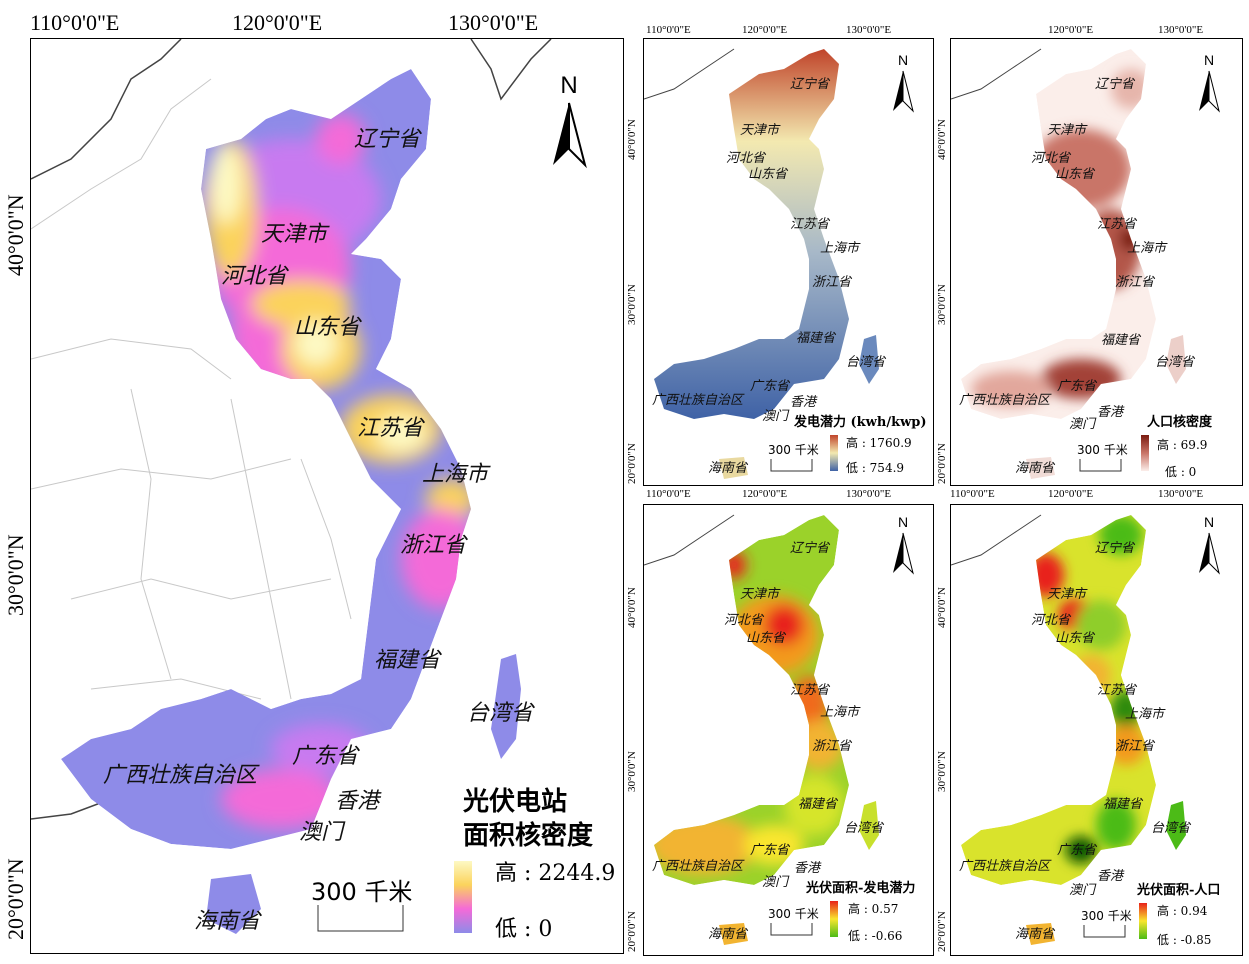  I want to click on sub4-label-hongkong: 香港, so click(1110, 876).